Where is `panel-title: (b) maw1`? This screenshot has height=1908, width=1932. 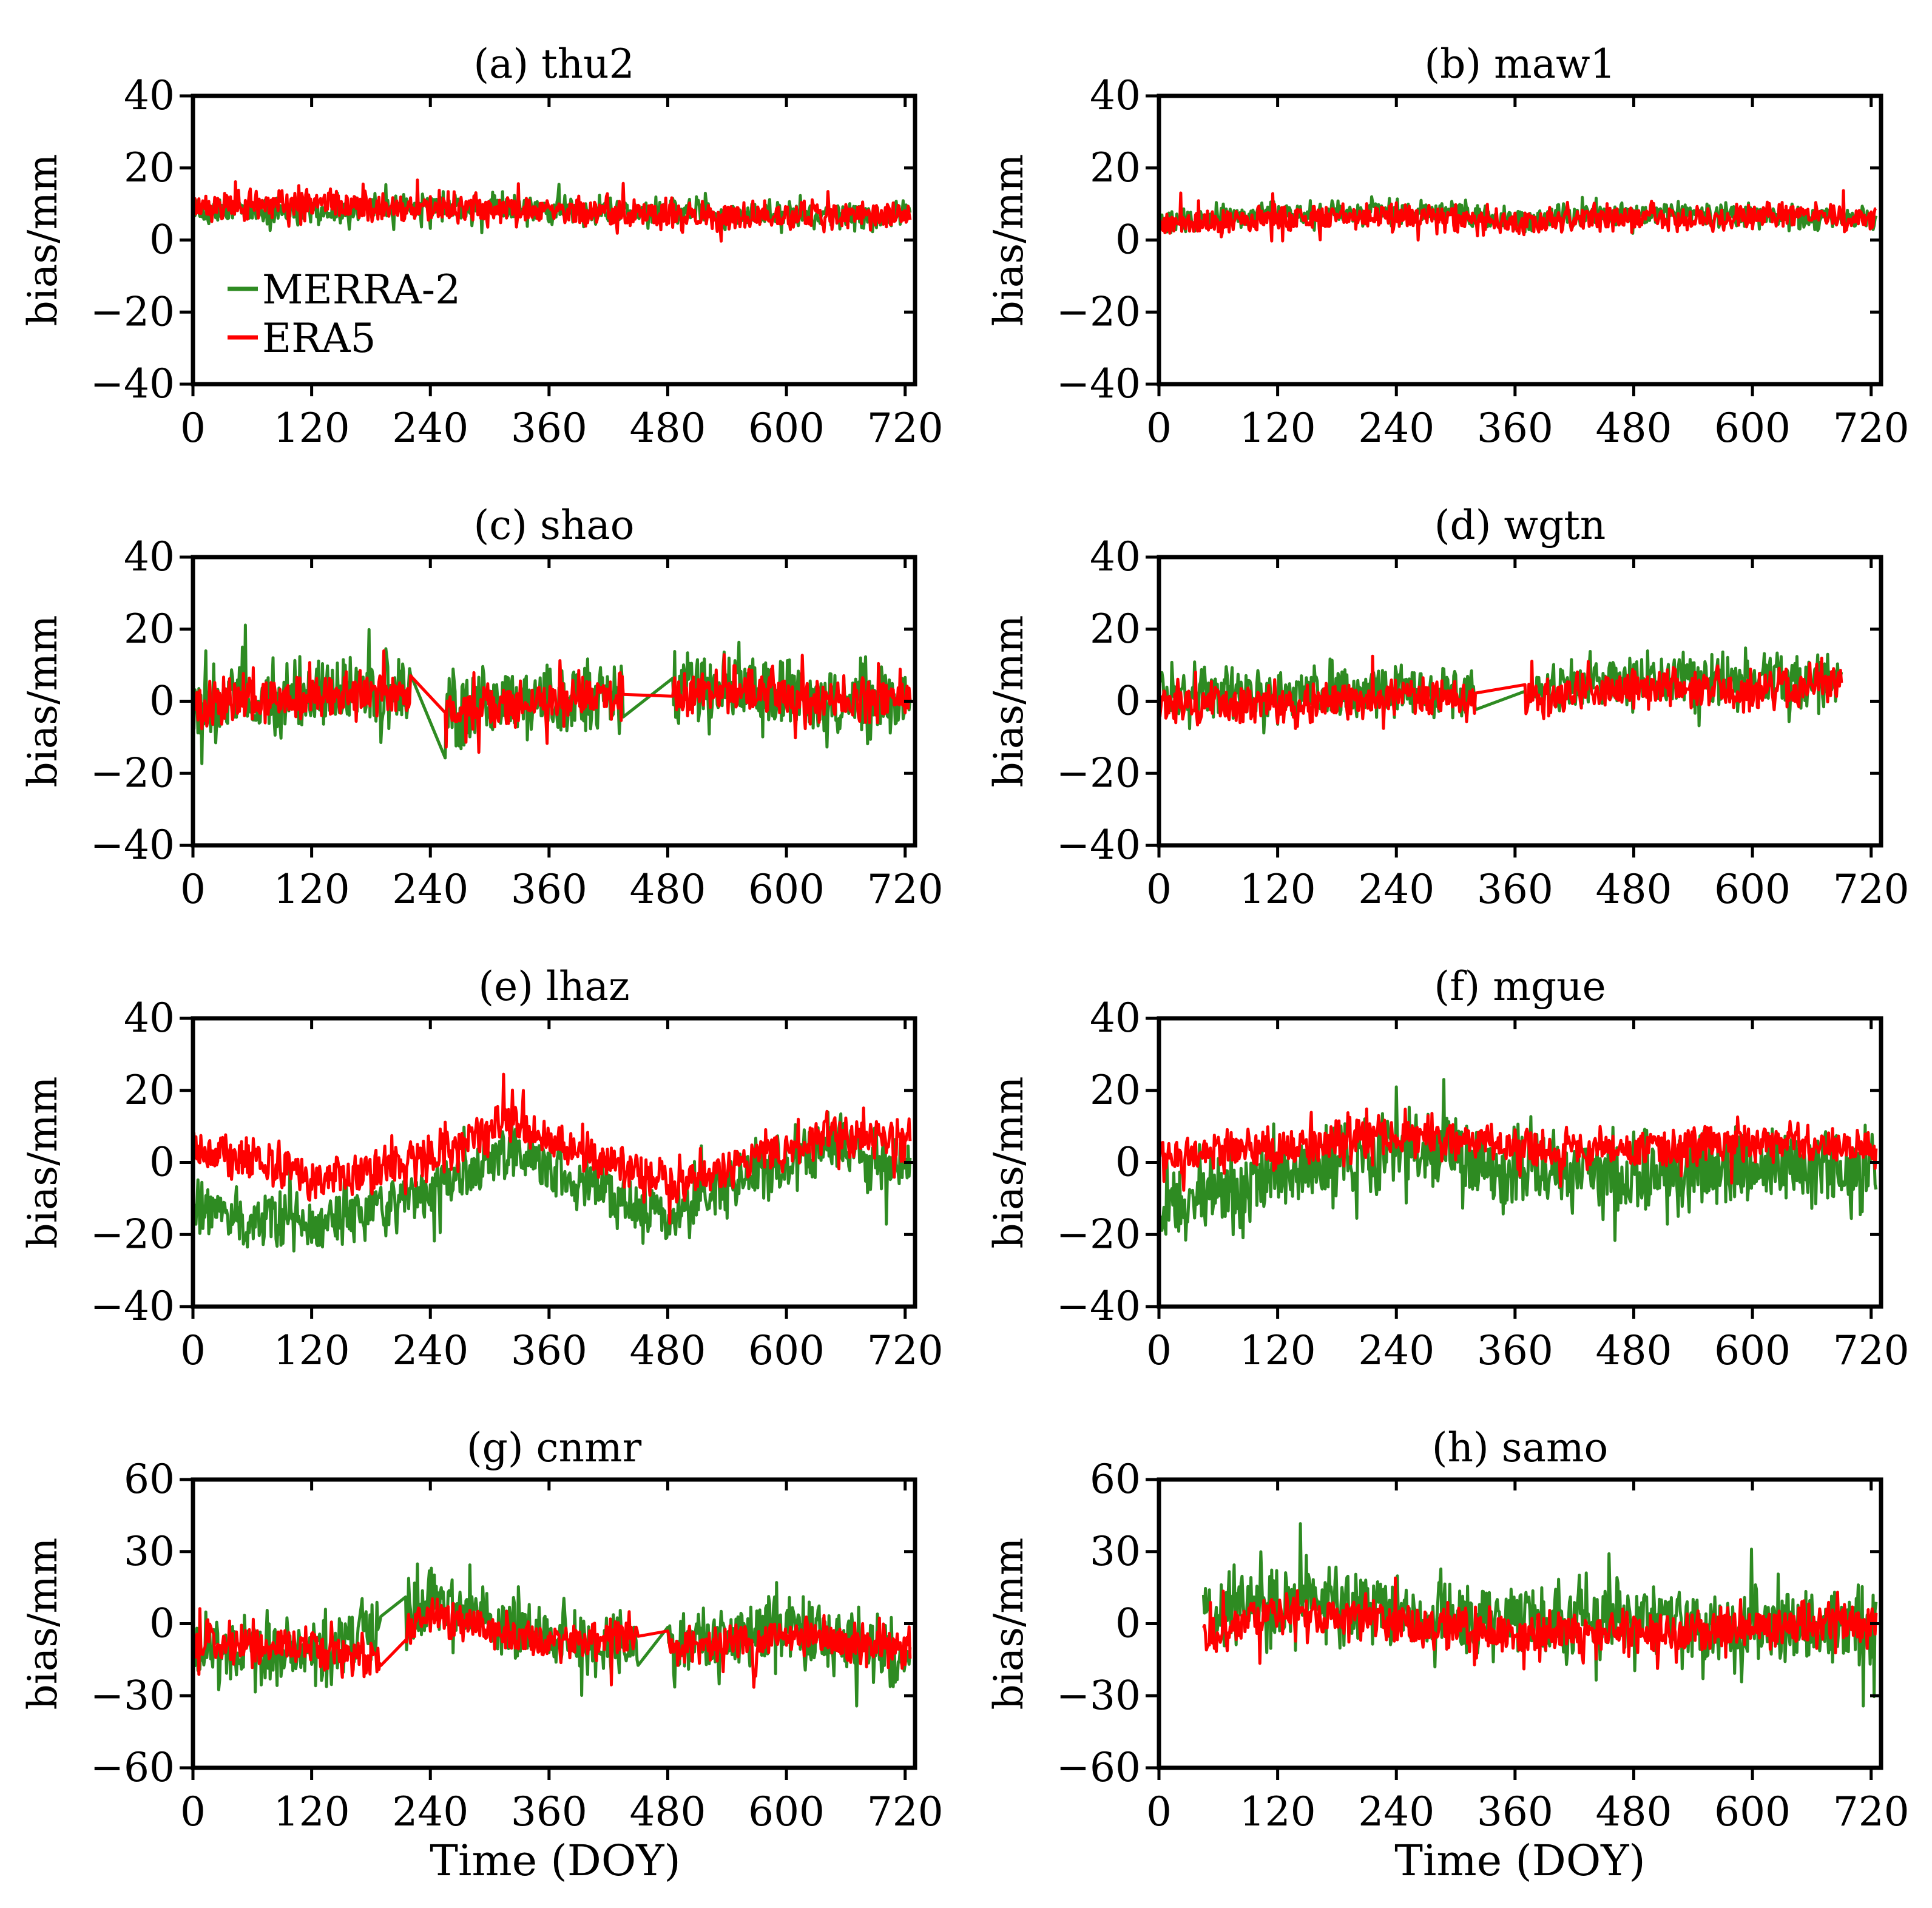
panel-title: (b) maw1 is located at coordinates (1519, 64).